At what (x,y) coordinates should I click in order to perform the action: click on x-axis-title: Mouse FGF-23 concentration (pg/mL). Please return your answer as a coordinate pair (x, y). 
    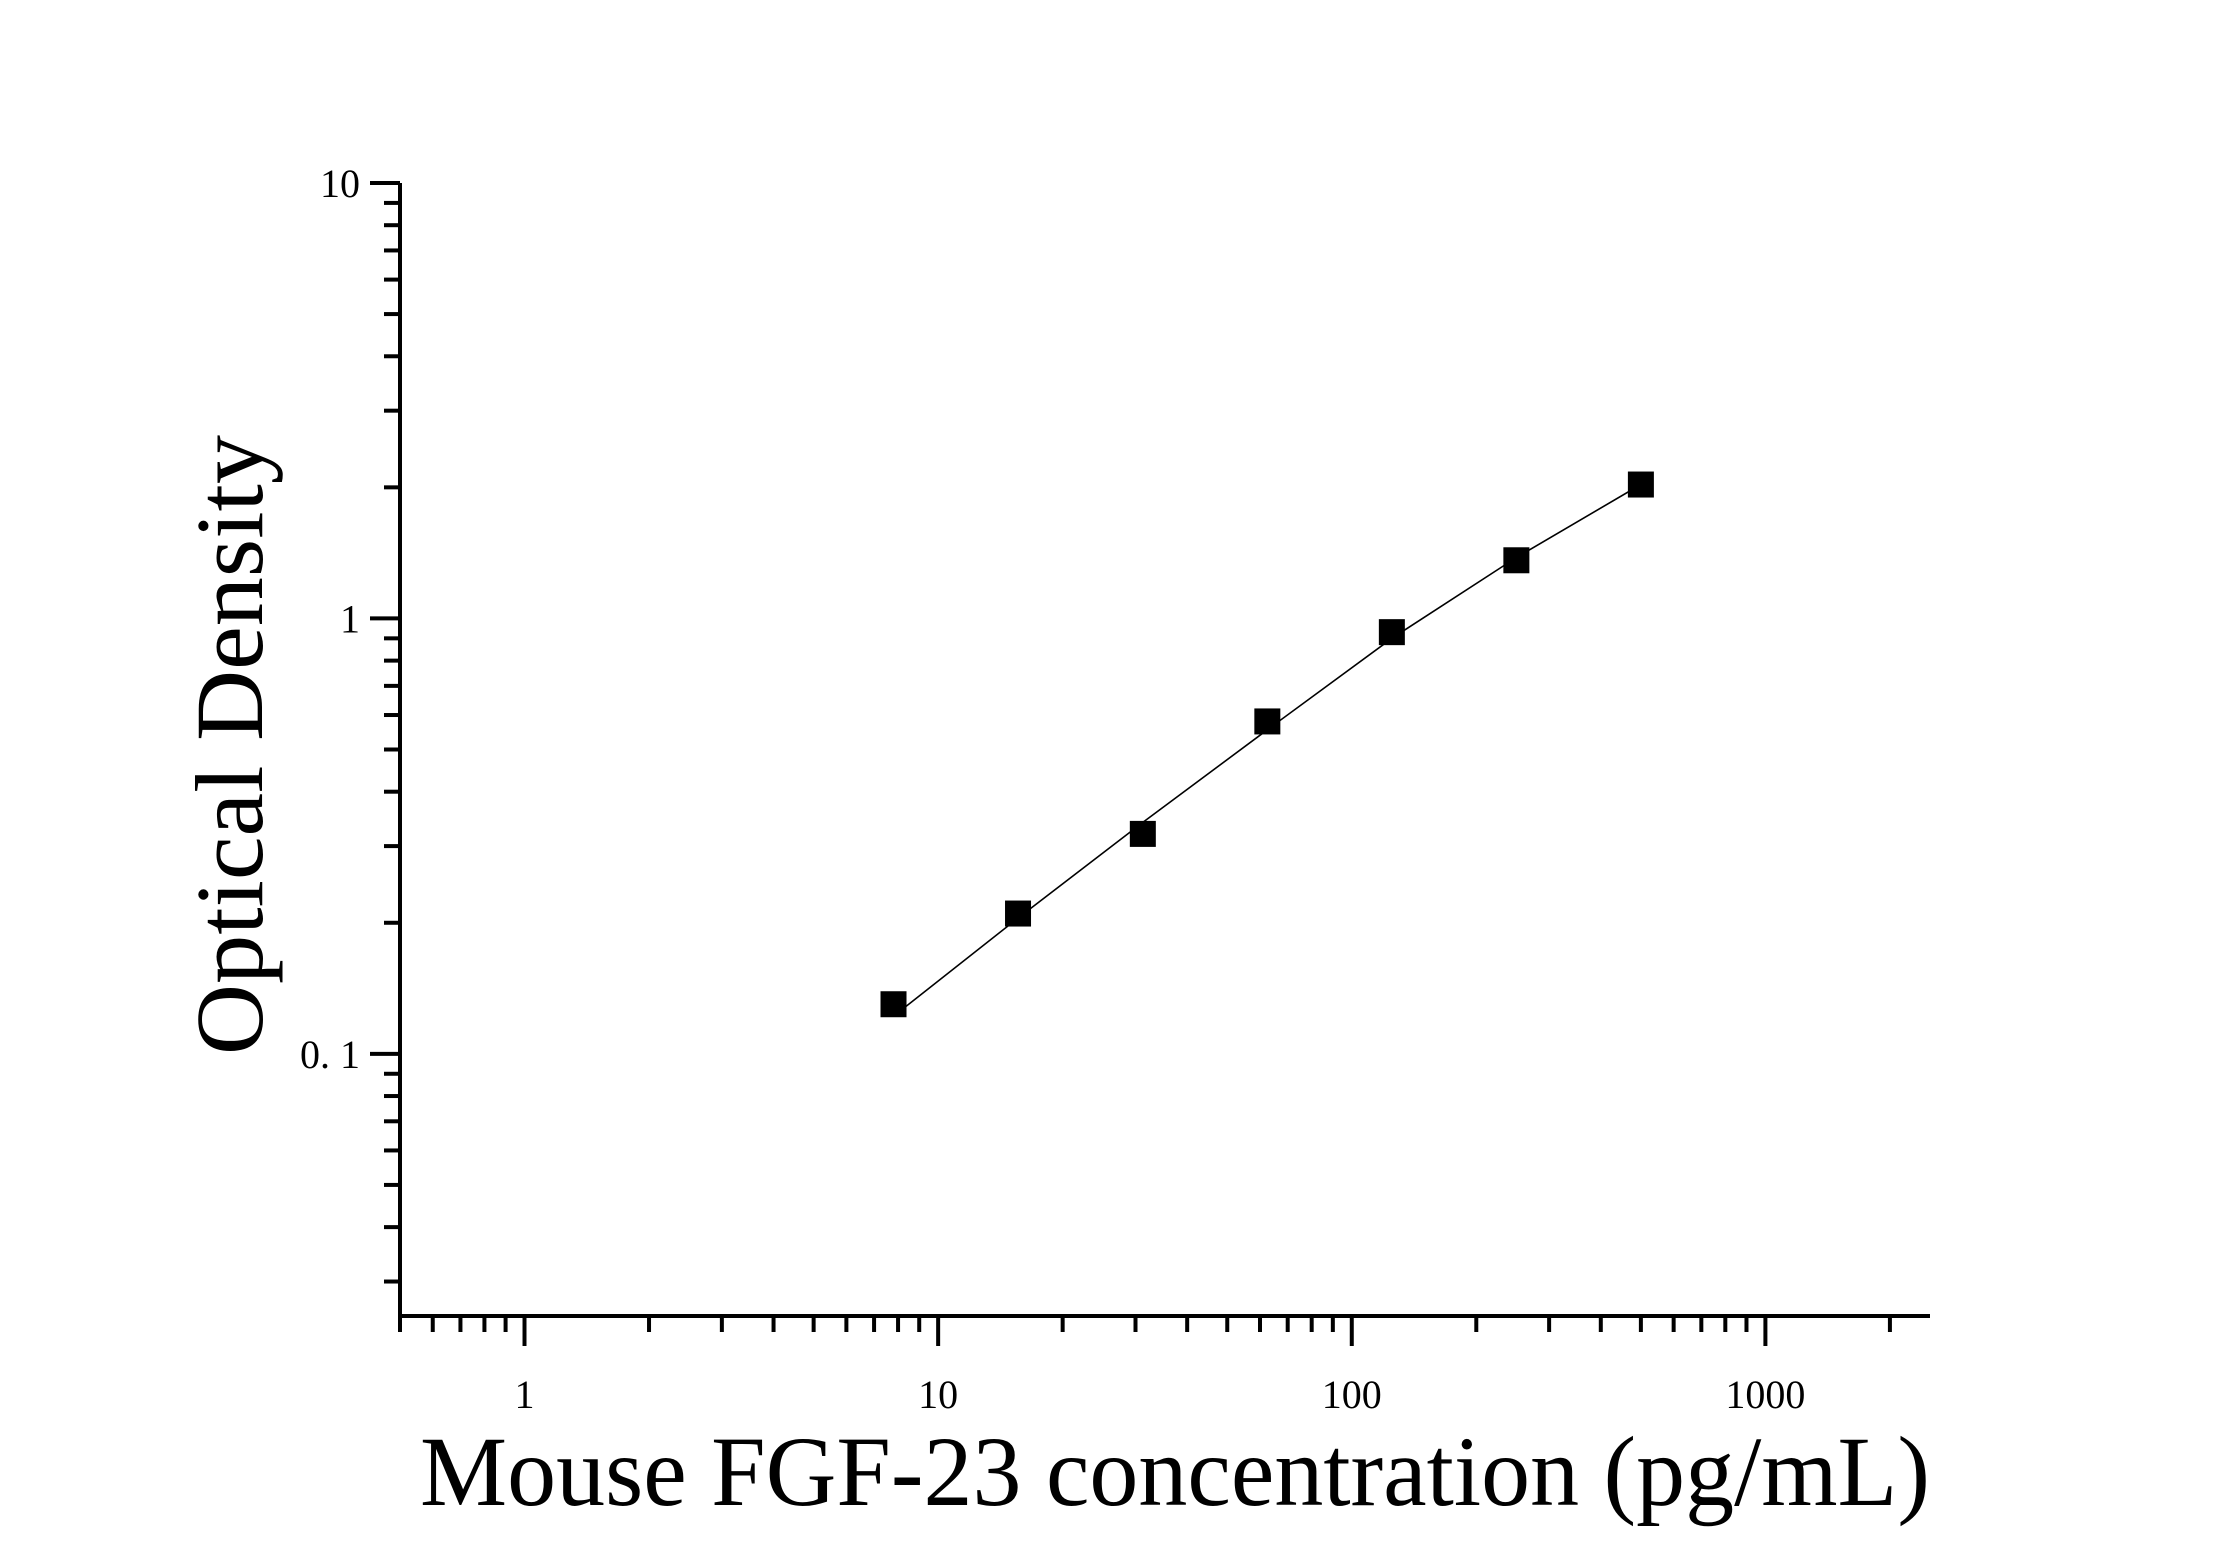
    Looking at the image, I should click on (1175, 1471).